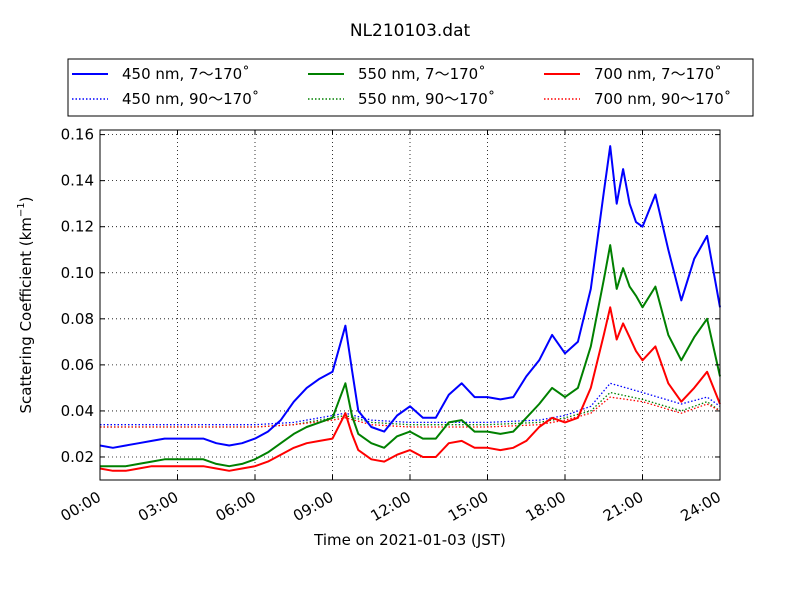  I want to click on y-axis-label: Scattering Coefficient (km−1), so click(25, 304).